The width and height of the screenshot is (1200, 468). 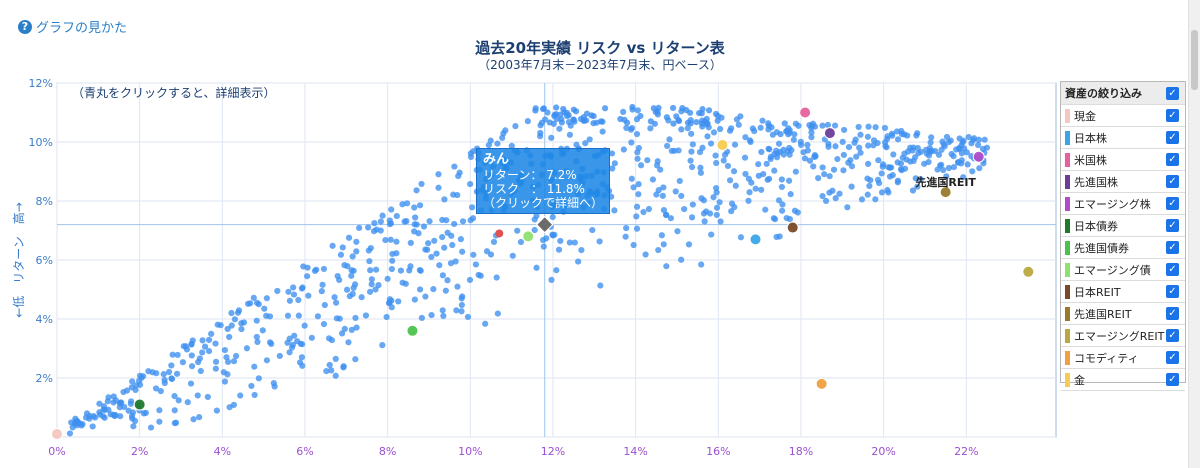 I want to click on filter-item: 先進国株 ✓, so click(x=1123, y=182).